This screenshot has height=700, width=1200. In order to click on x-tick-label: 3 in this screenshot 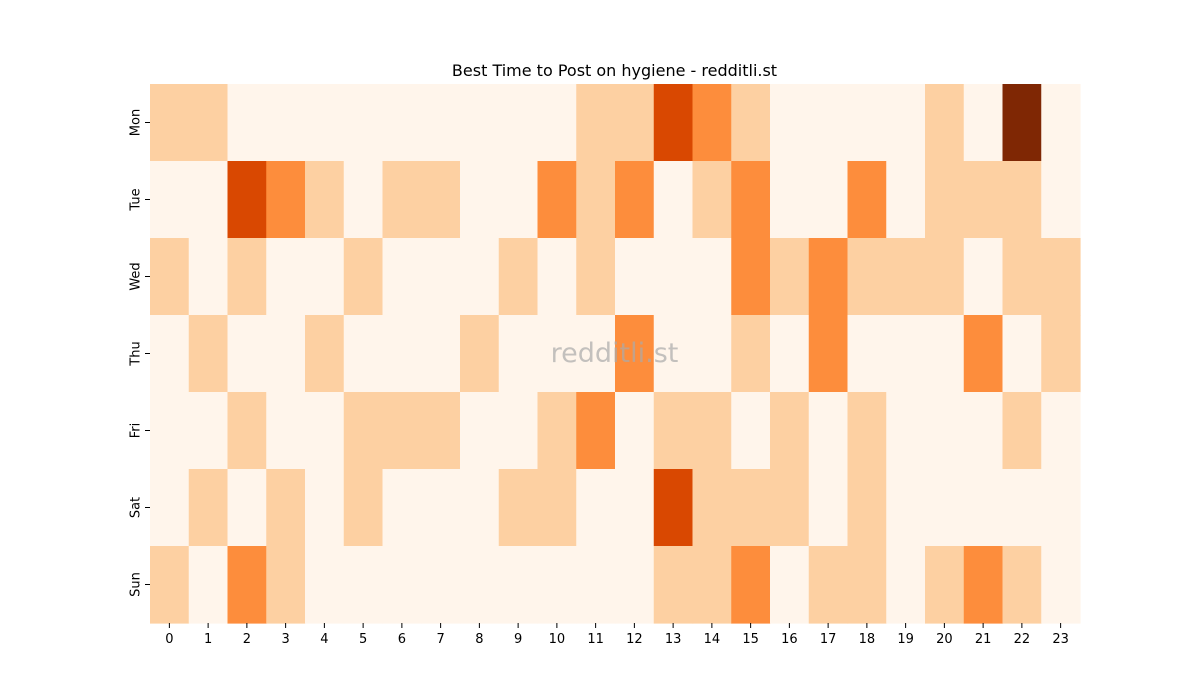, I will do `click(285, 639)`.